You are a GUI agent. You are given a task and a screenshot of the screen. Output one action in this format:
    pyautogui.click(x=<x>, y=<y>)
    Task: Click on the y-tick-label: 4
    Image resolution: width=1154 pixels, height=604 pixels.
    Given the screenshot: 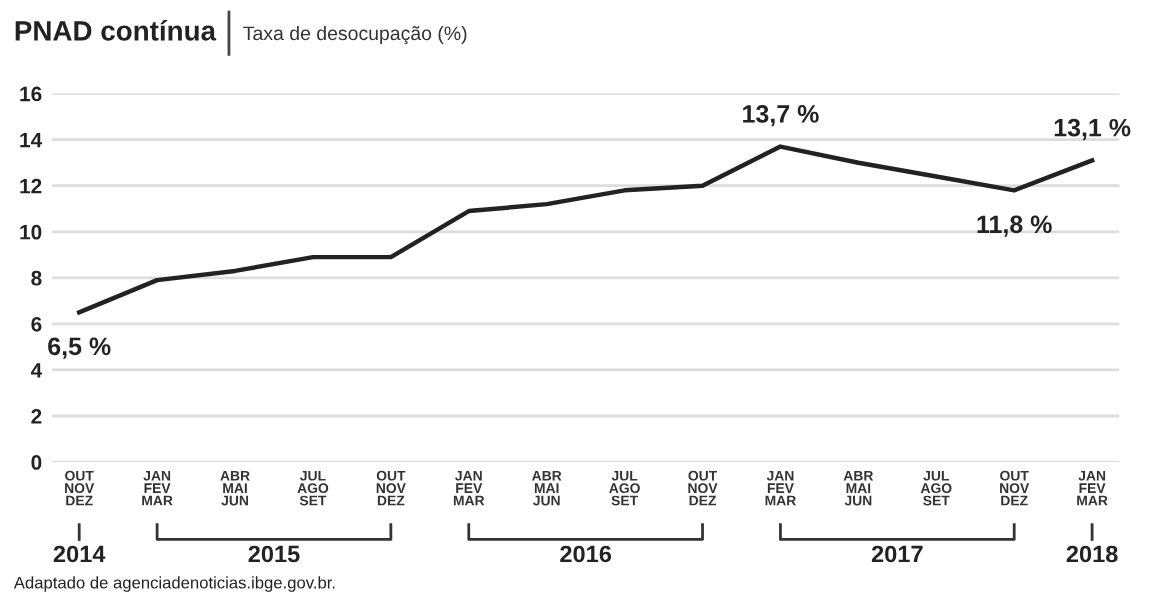 What is the action you would take?
    pyautogui.click(x=36, y=370)
    